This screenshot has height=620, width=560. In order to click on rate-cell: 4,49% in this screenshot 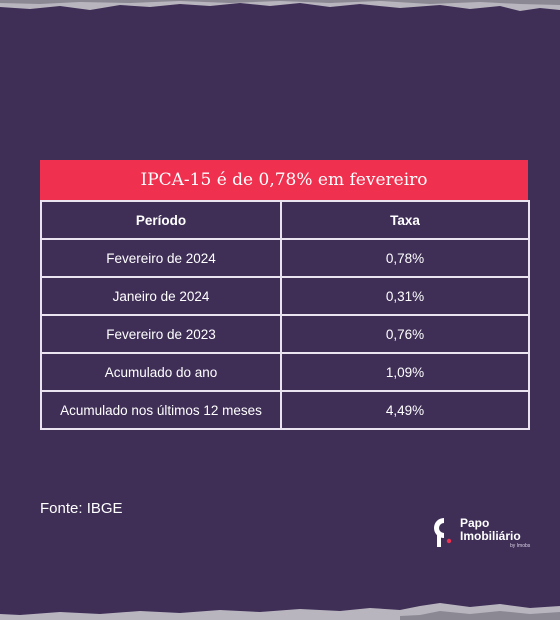, I will do `click(405, 410)`.